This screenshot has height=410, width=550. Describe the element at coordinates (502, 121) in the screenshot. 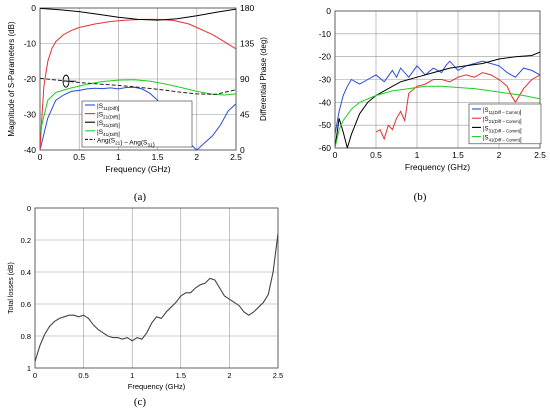

I see `legend-label: |S21(Diff – Comm)|` at that location.